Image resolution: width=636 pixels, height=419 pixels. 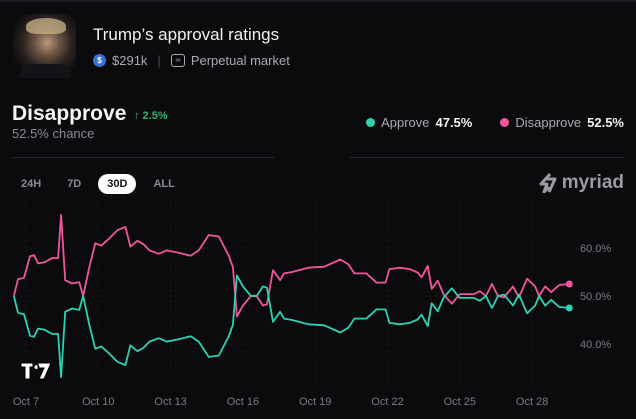 I want to click on tradingview-logo-icon, so click(x=36, y=371).